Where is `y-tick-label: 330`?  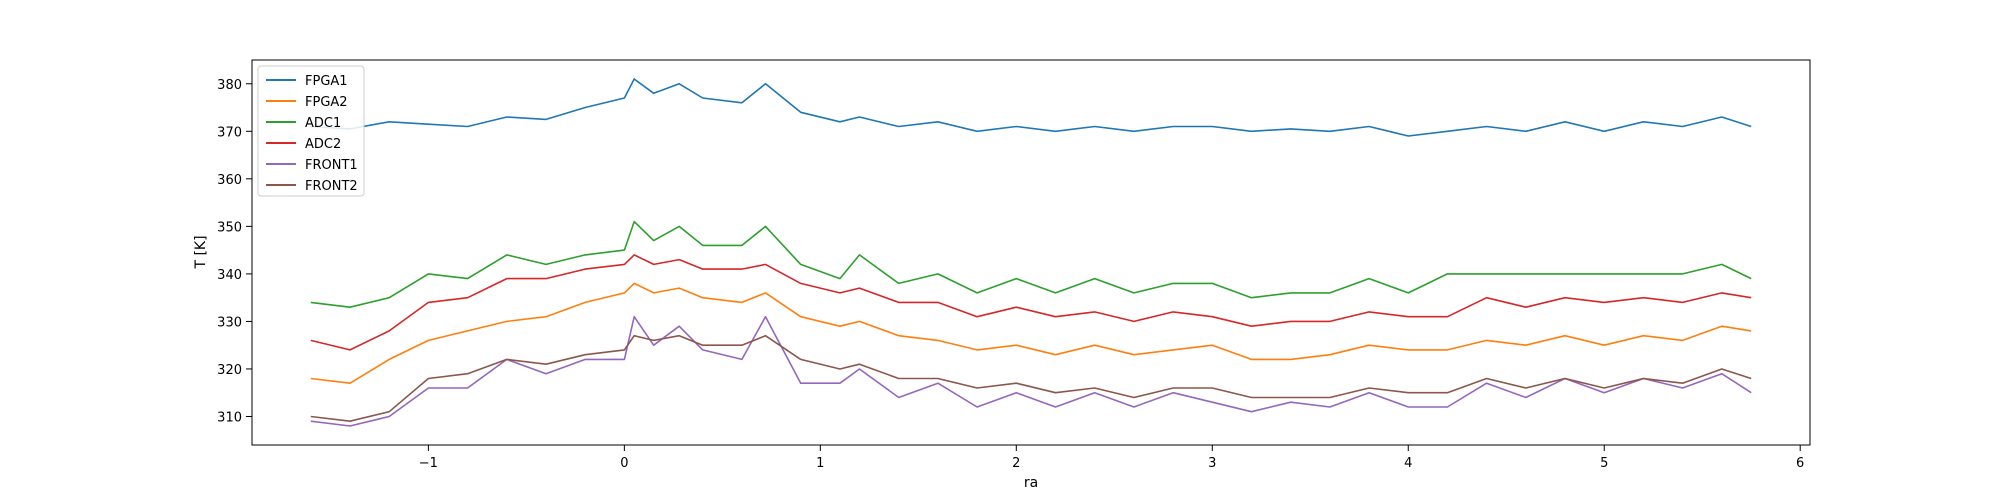 y-tick-label: 330 is located at coordinates (229, 322).